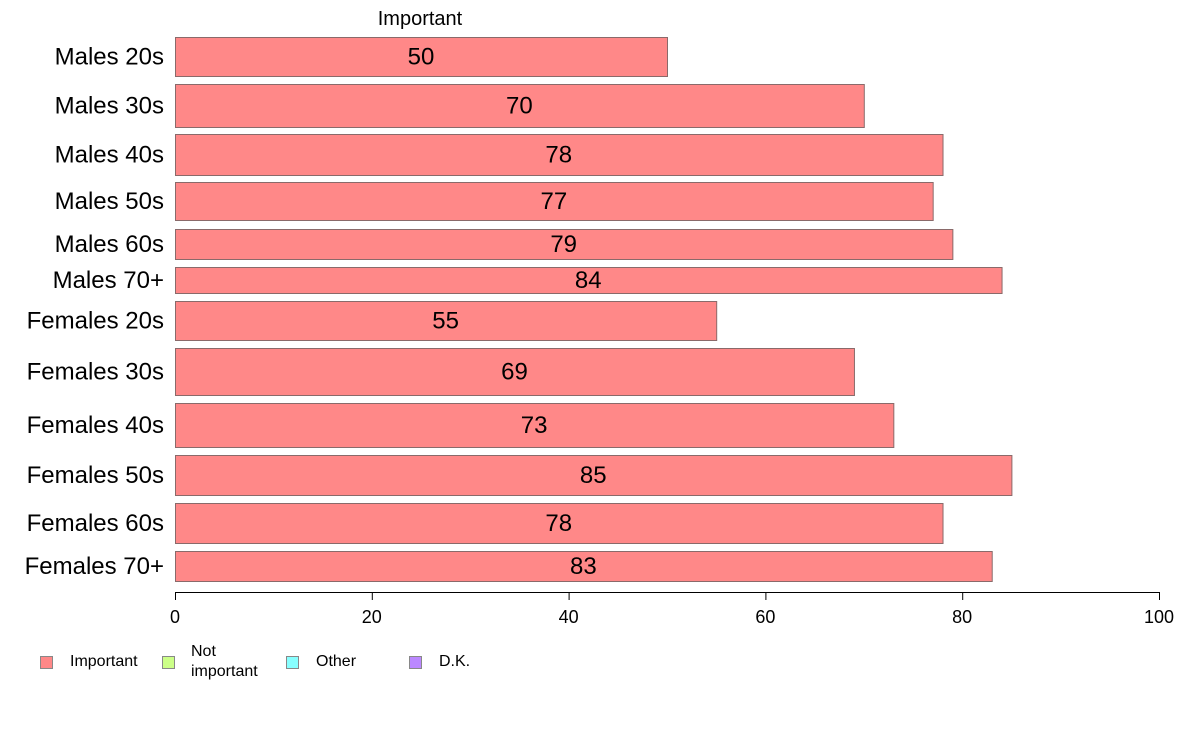 The image size is (1188, 736). Describe the element at coordinates (175, 617) in the screenshot. I see `x-tick-label: 0` at that location.